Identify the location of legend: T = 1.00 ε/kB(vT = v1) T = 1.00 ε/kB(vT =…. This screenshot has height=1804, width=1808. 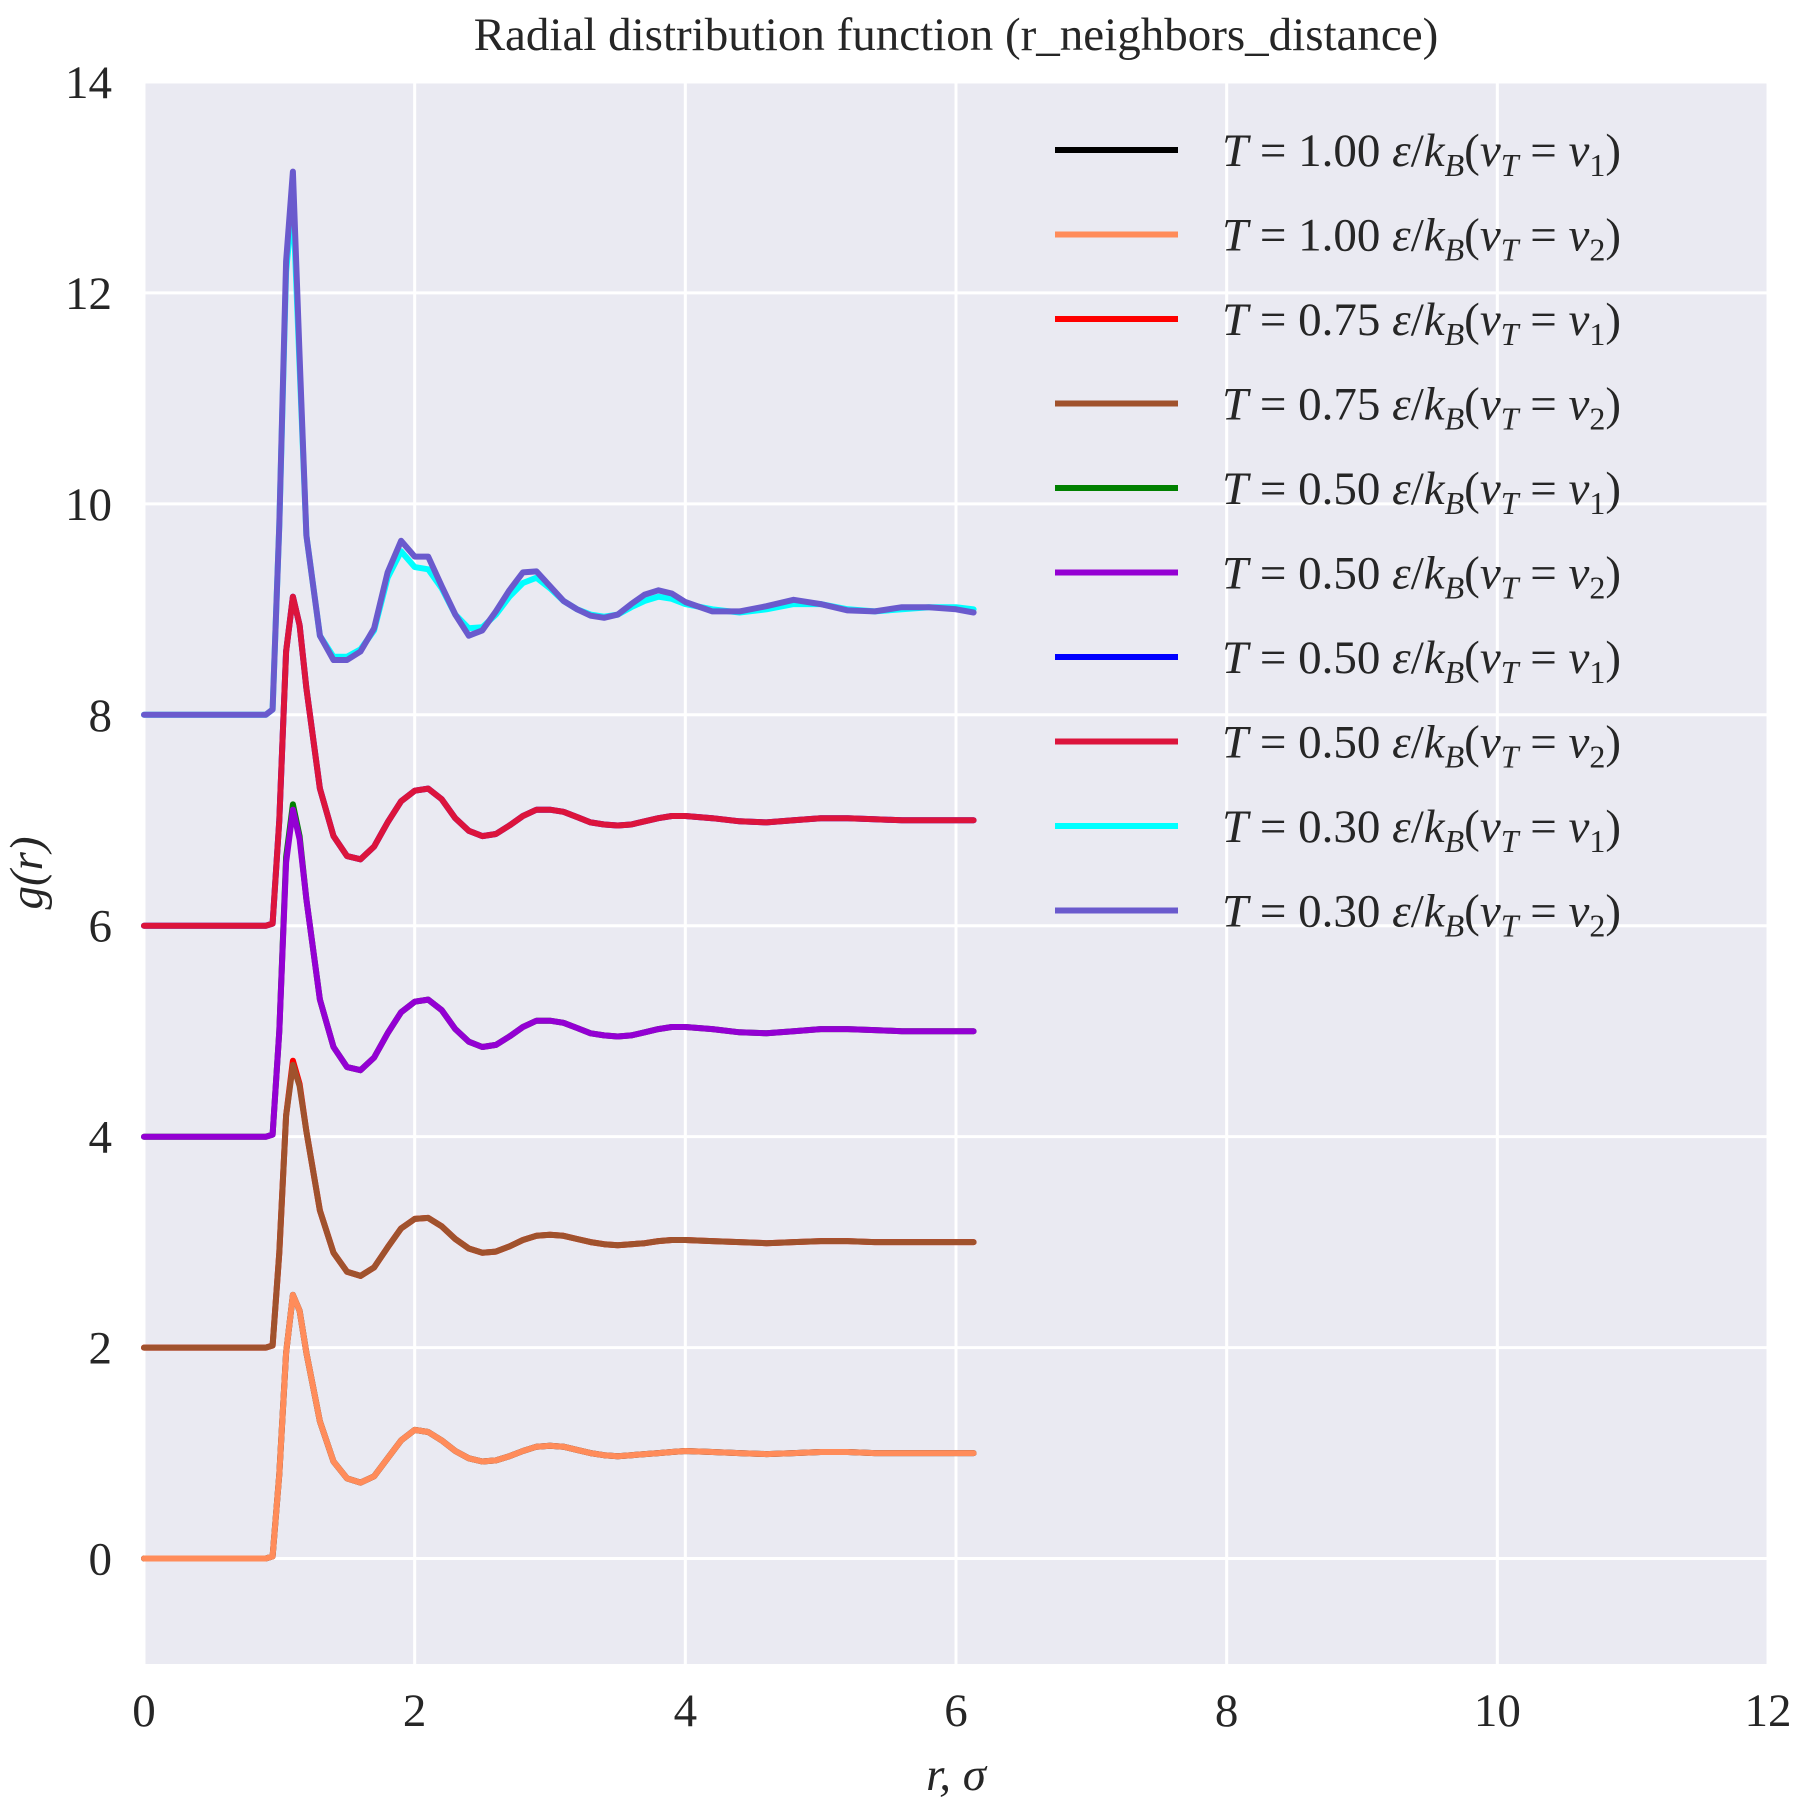
(1338, 534).